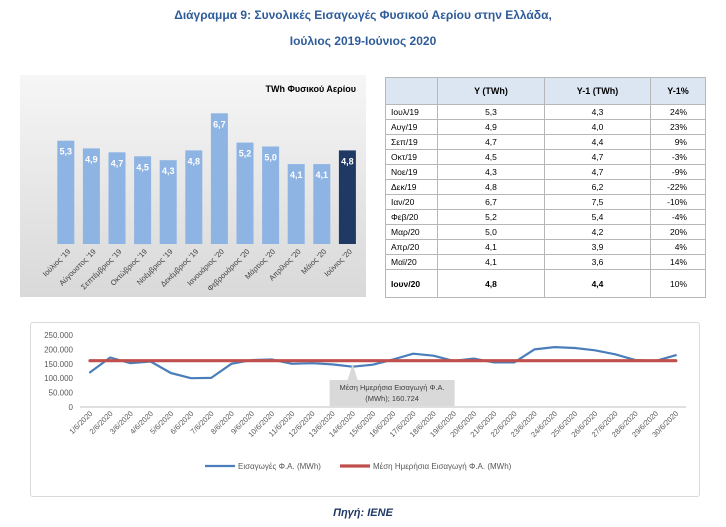 The image size is (726, 527). What do you see at coordinates (58, 378) in the screenshot?
I see `y-tick-label: 100.000` at bounding box center [58, 378].